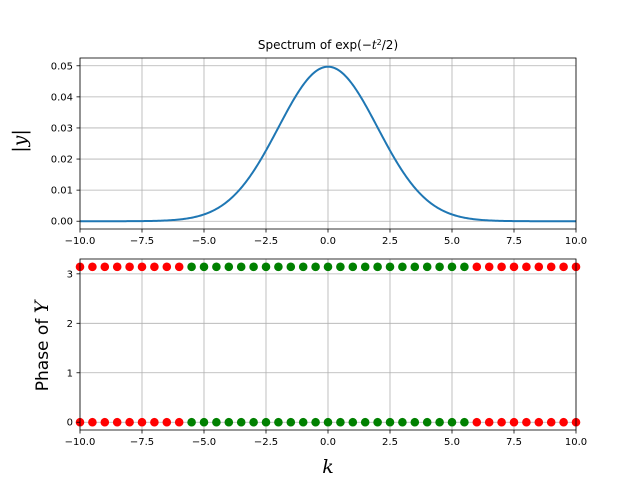 The height and width of the screenshot is (480, 640). What do you see at coordinates (142, 241) in the screenshot?
I see `top-x-tick-label: −7.5` at bounding box center [142, 241].